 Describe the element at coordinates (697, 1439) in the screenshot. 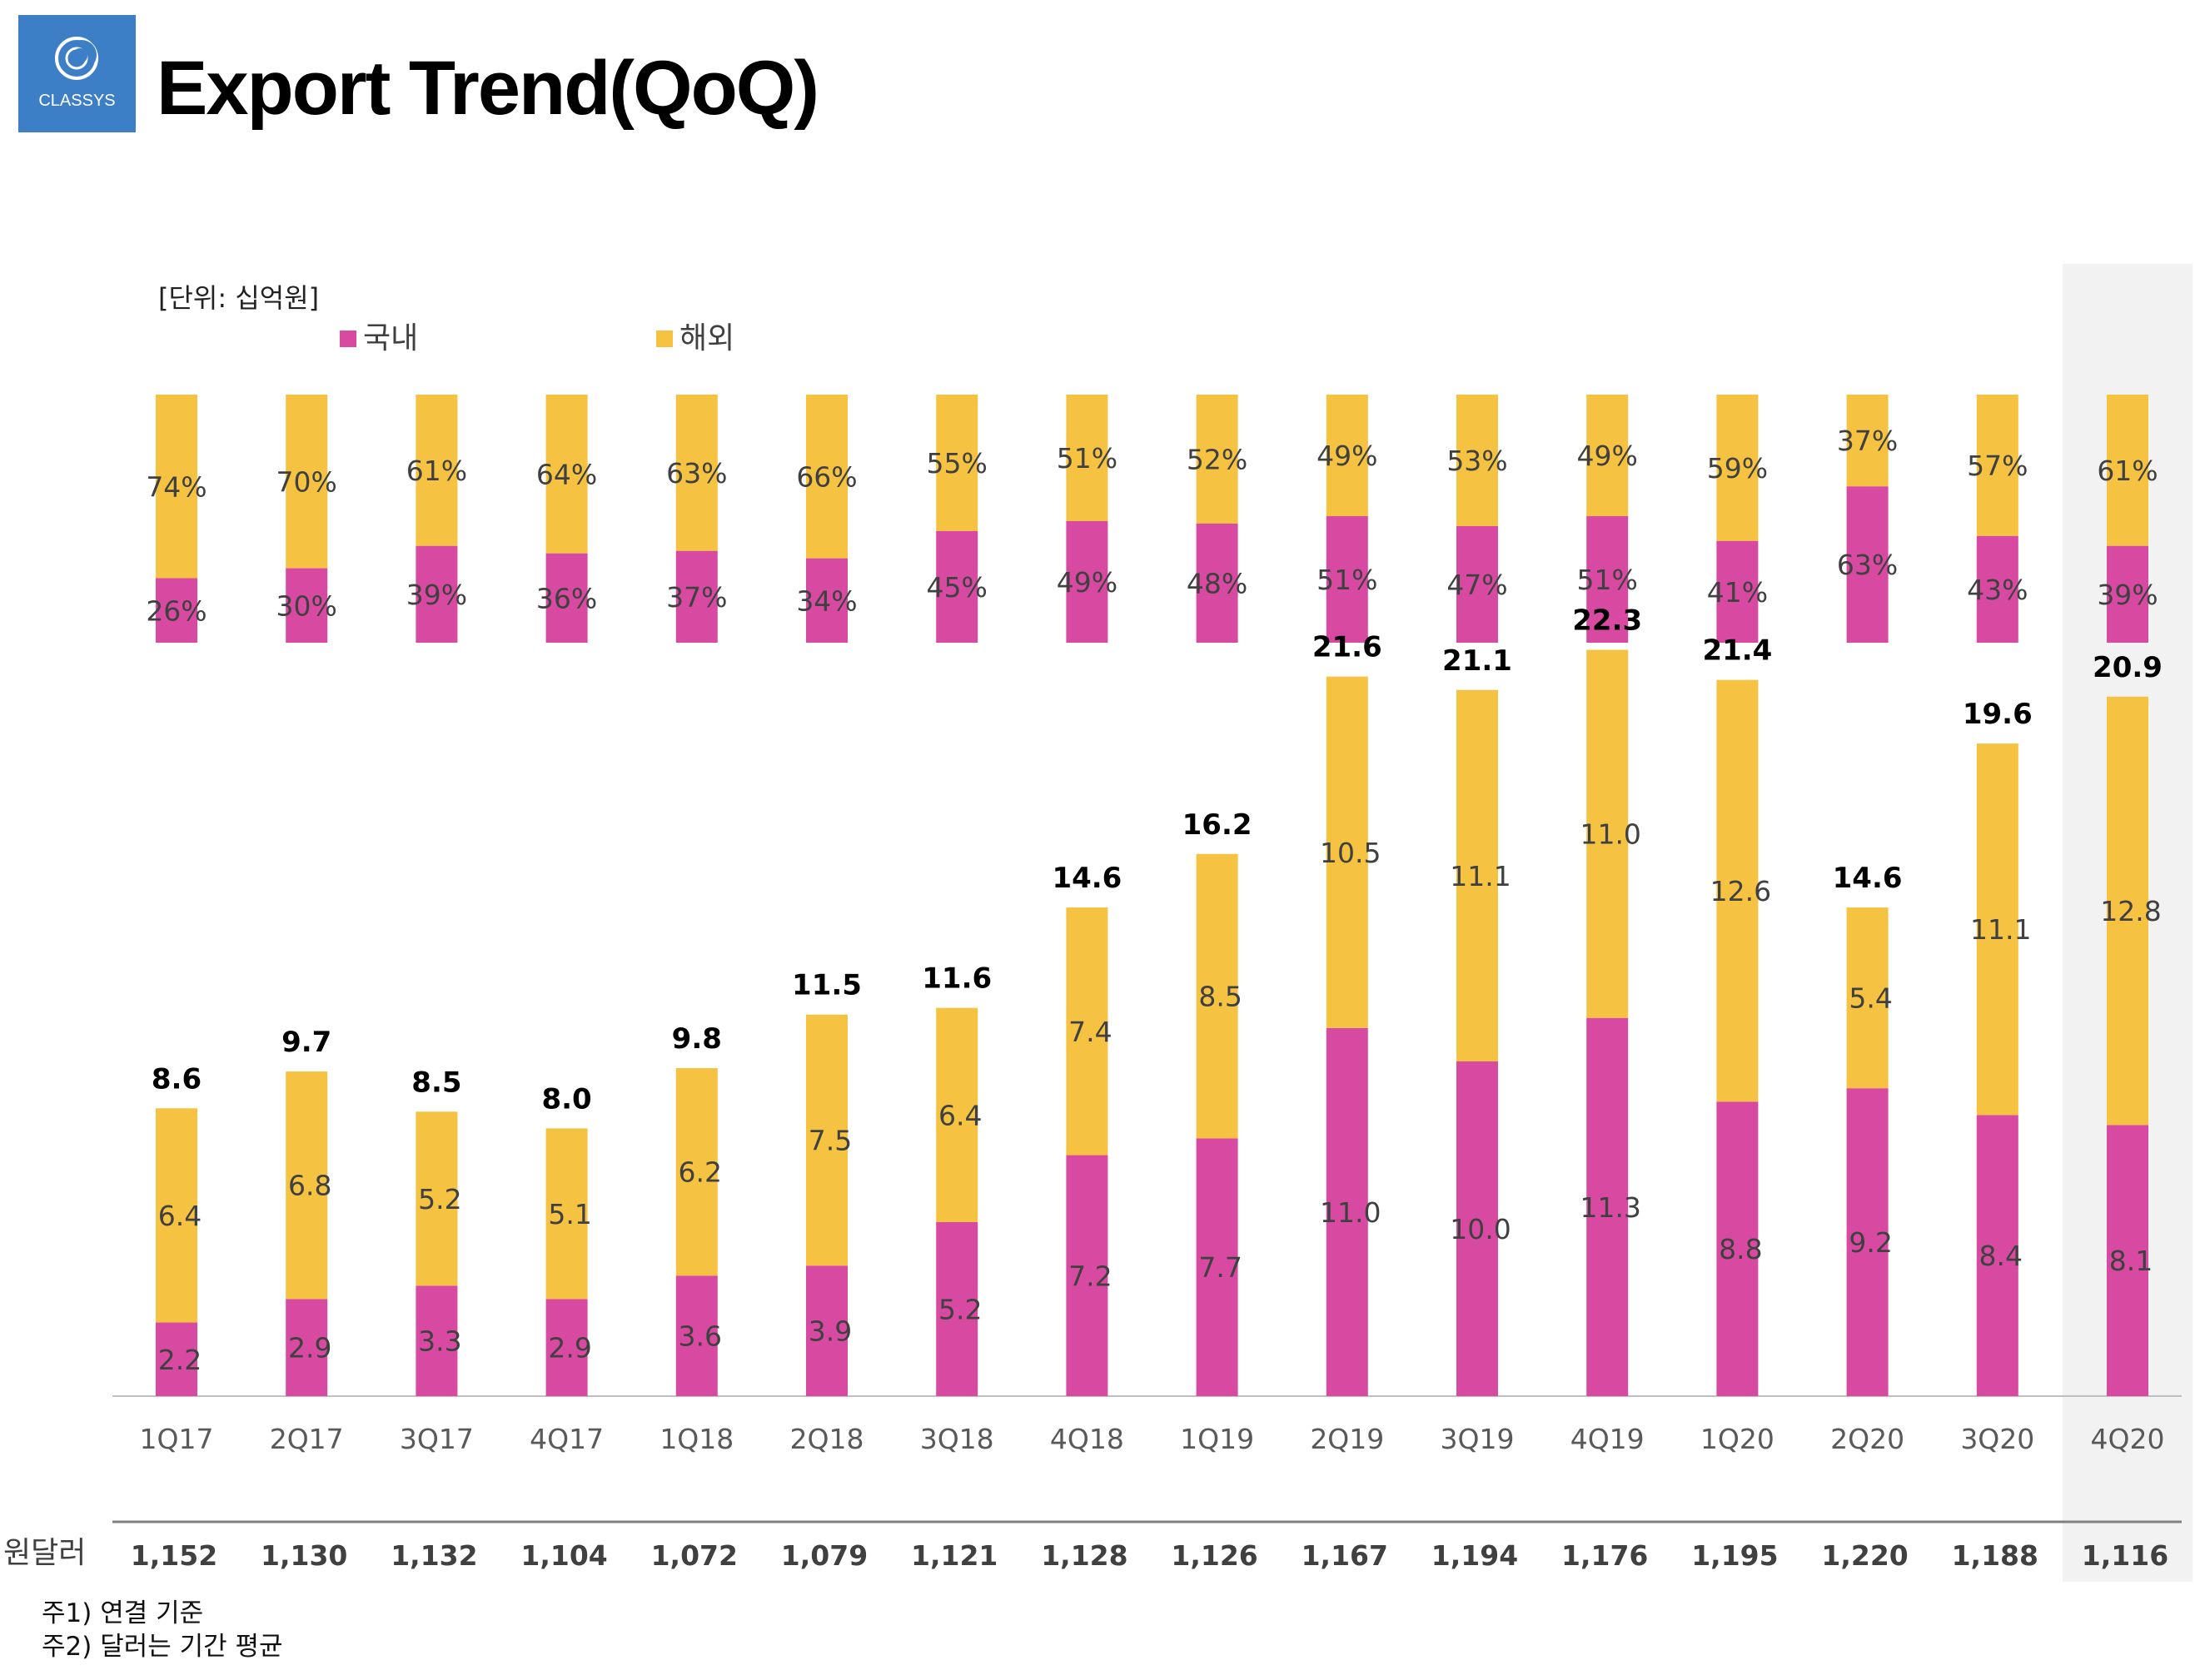

I see `x-tick-label: 1Q18` at that location.